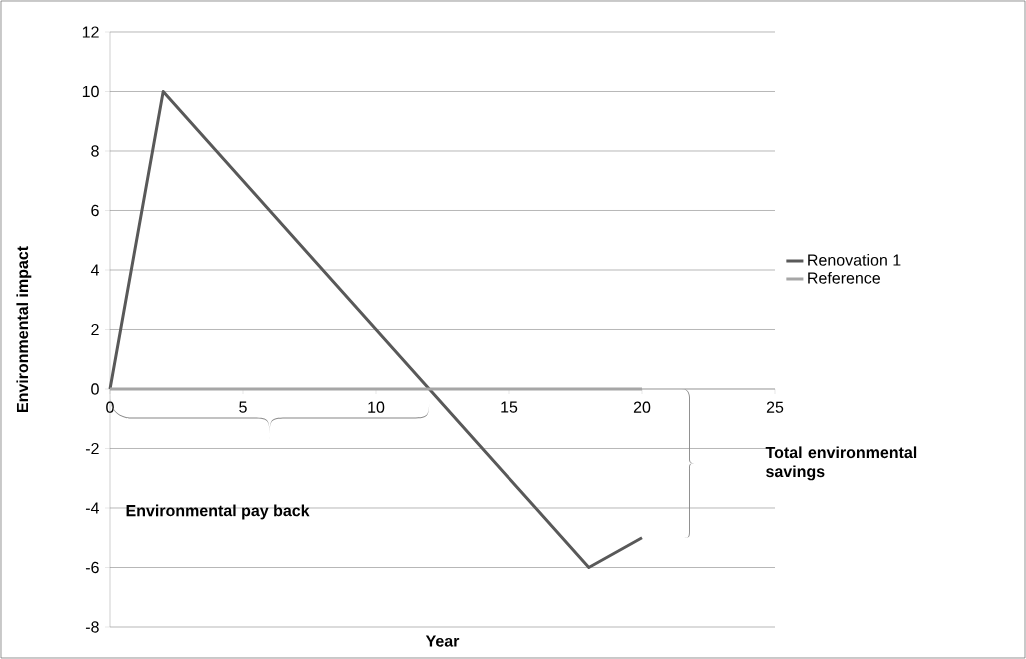  Describe the element at coordinates (95, 210) in the screenshot. I see `y-tick-label: 6` at that location.